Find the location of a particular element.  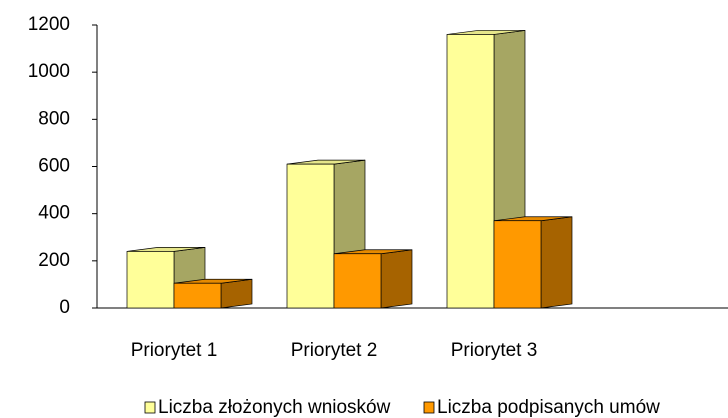

y-tick-label: 600 is located at coordinates (54, 166).